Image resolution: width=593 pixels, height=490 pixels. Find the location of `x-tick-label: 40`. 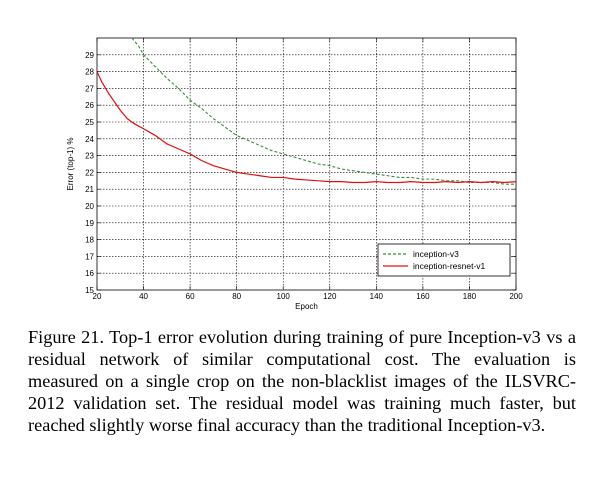

x-tick-label: 40 is located at coordinates (143, 296).